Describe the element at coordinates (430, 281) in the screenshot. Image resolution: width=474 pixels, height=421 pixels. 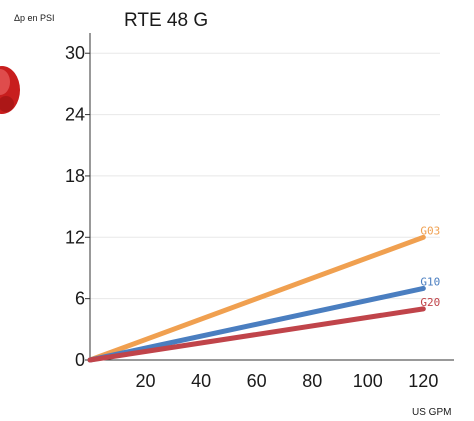
I see `series-label-g10: G10` at that location.